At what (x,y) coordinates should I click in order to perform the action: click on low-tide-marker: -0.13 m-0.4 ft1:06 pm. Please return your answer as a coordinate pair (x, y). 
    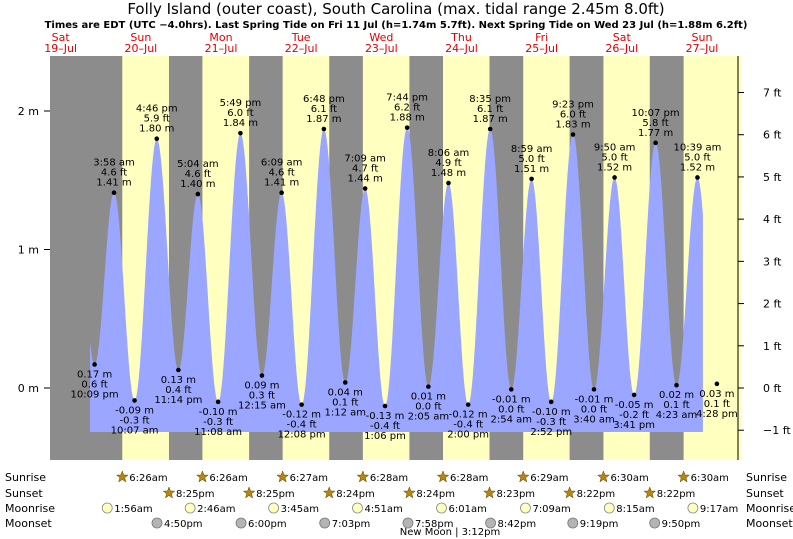
    Looking at the image, I should click on (385, 422).